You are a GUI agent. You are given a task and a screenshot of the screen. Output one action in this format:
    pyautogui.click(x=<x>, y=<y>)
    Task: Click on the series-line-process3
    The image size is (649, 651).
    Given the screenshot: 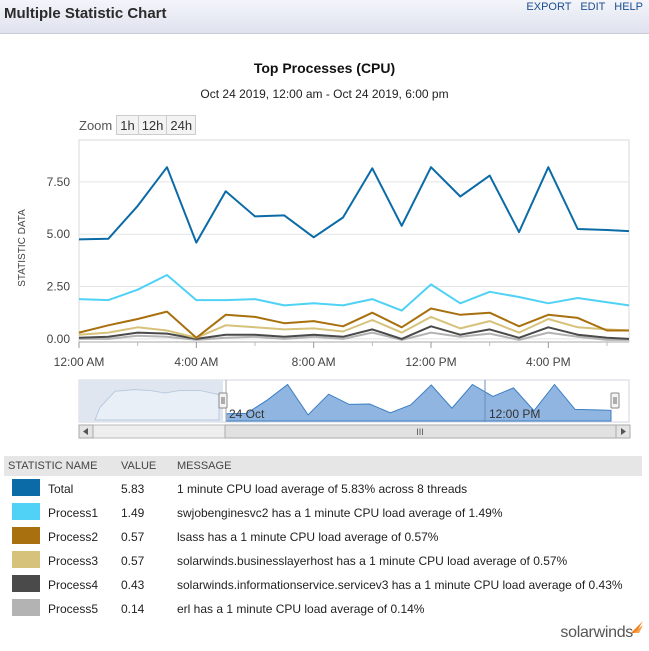 What is the action you would take?
    pyautogui.click(x=354, y=327)
    